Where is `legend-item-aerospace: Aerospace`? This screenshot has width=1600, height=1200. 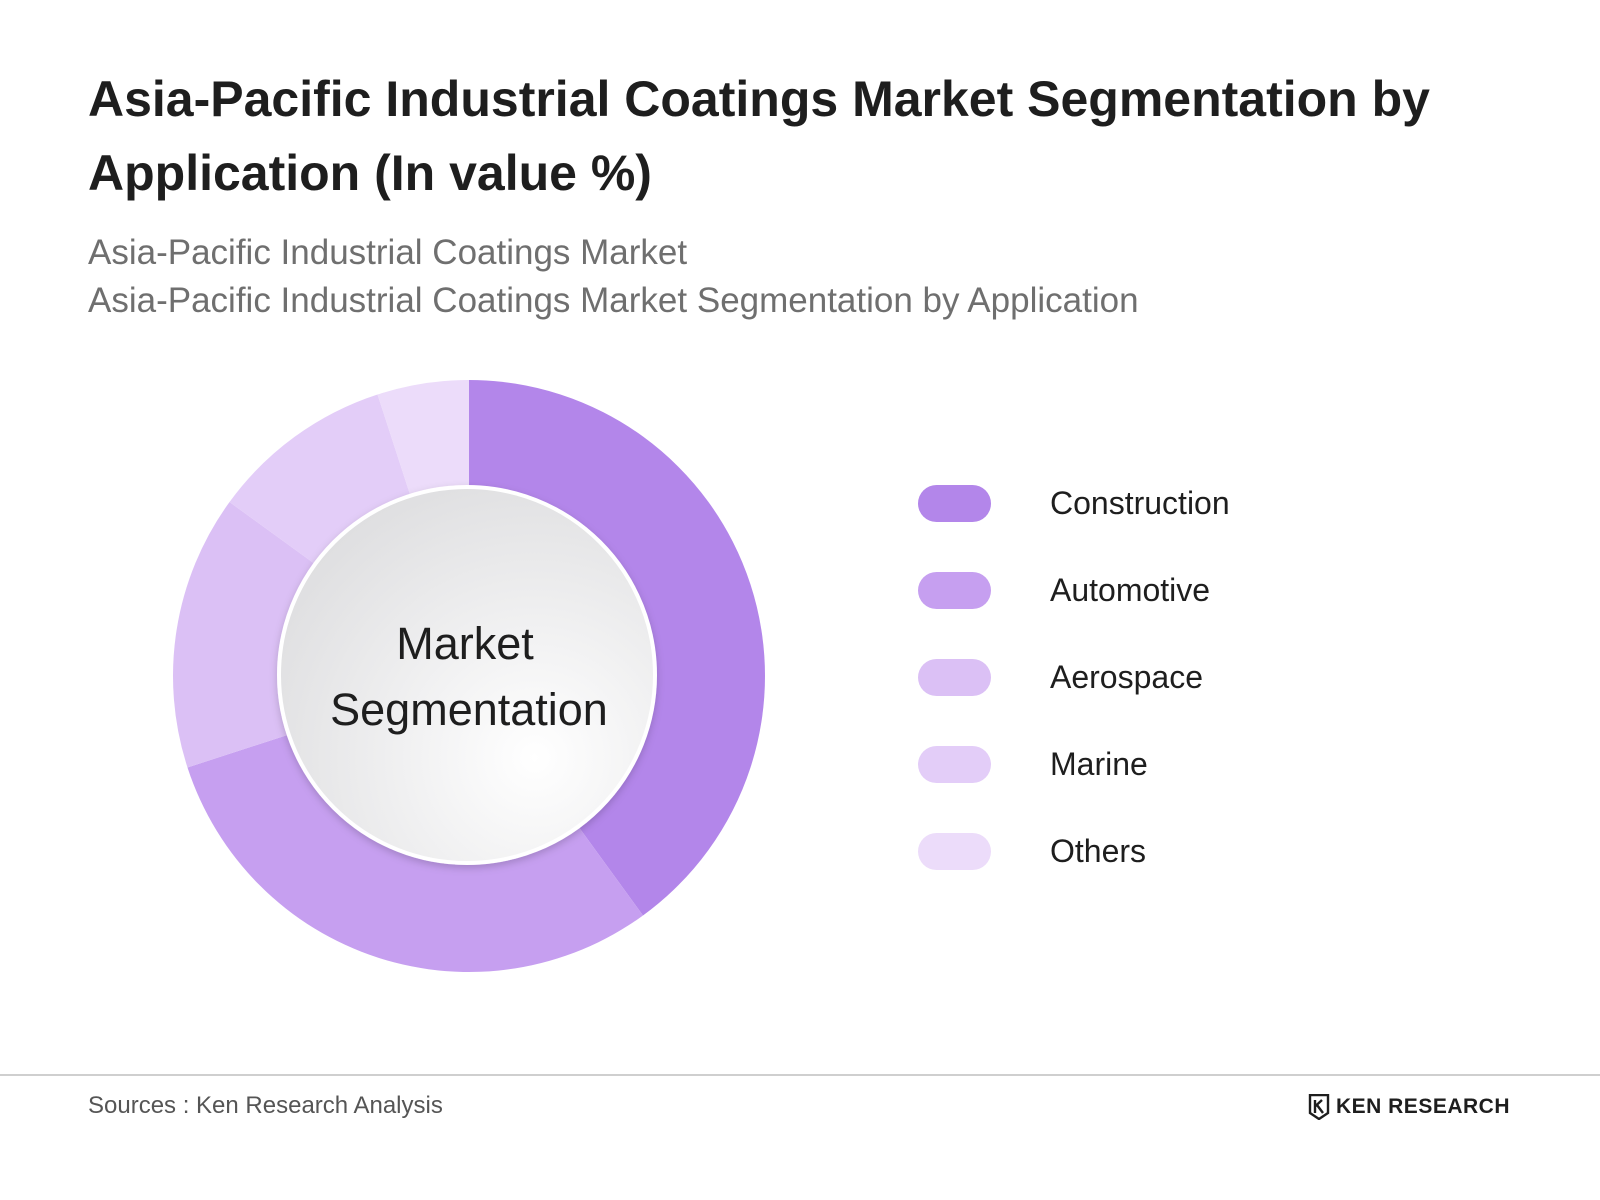 legend-item-aerospace: Aerospace is located at coordinates (1074, 677).